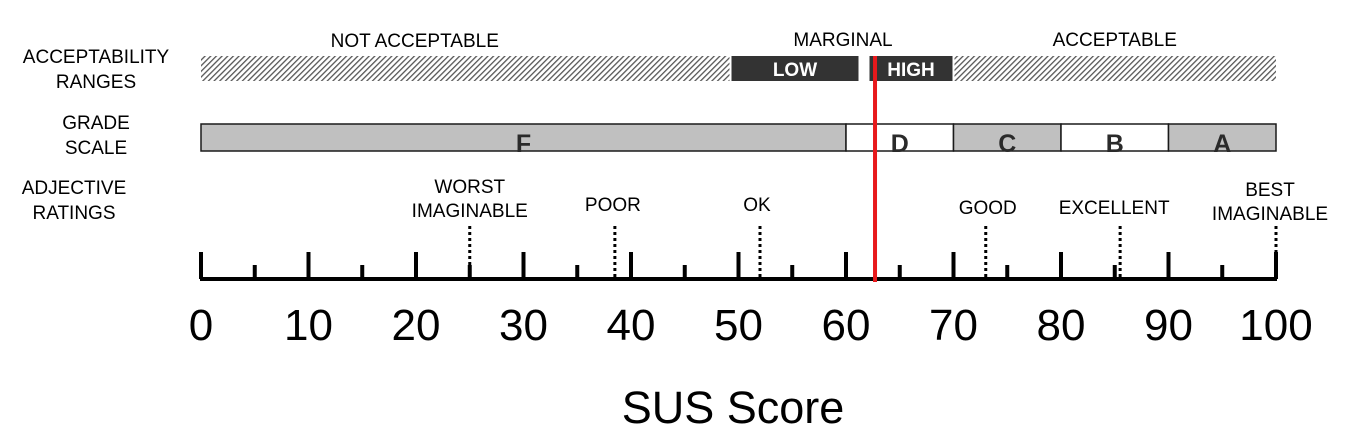  What do you see at coordinates (1115, 144) in the screenshot?
I see `grade-label-b: B` at bounding box center [1115, 144].